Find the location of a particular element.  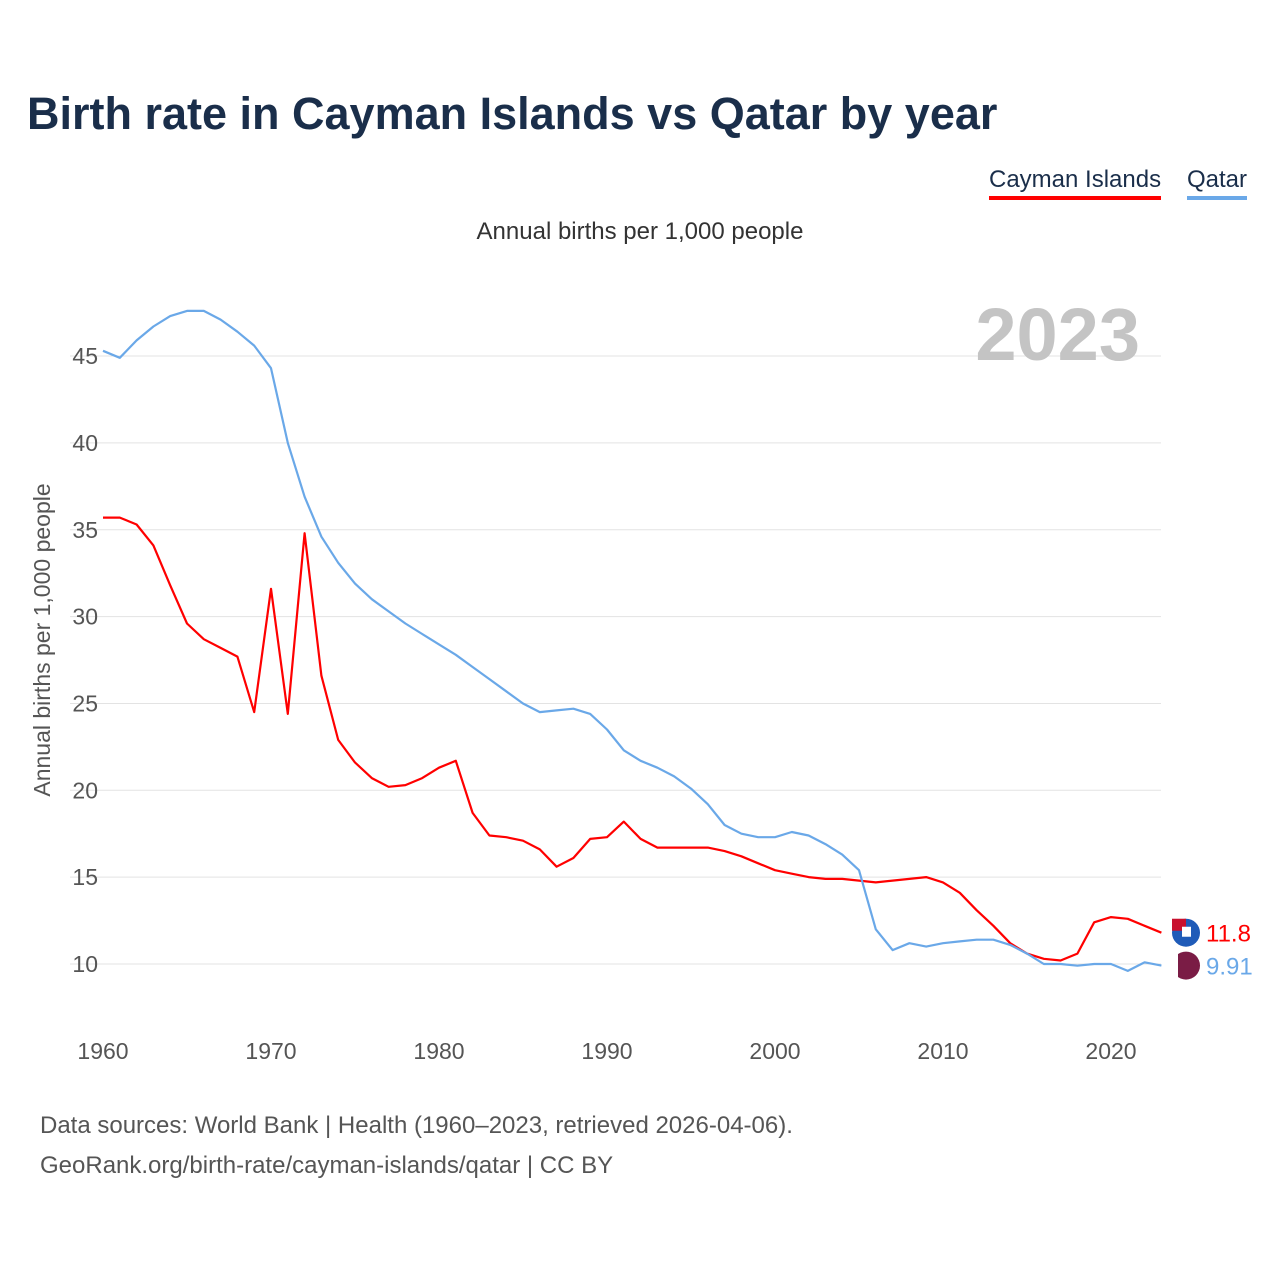

y-tick-label: 25 is located at coordinates (85, 703).